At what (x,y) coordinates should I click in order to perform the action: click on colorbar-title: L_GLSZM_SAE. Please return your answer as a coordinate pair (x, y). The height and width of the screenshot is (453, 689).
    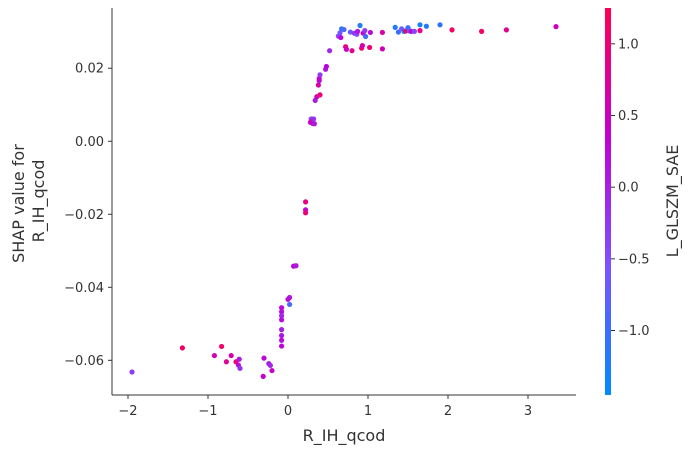
    Looking at the image, I should click on (673, 201).